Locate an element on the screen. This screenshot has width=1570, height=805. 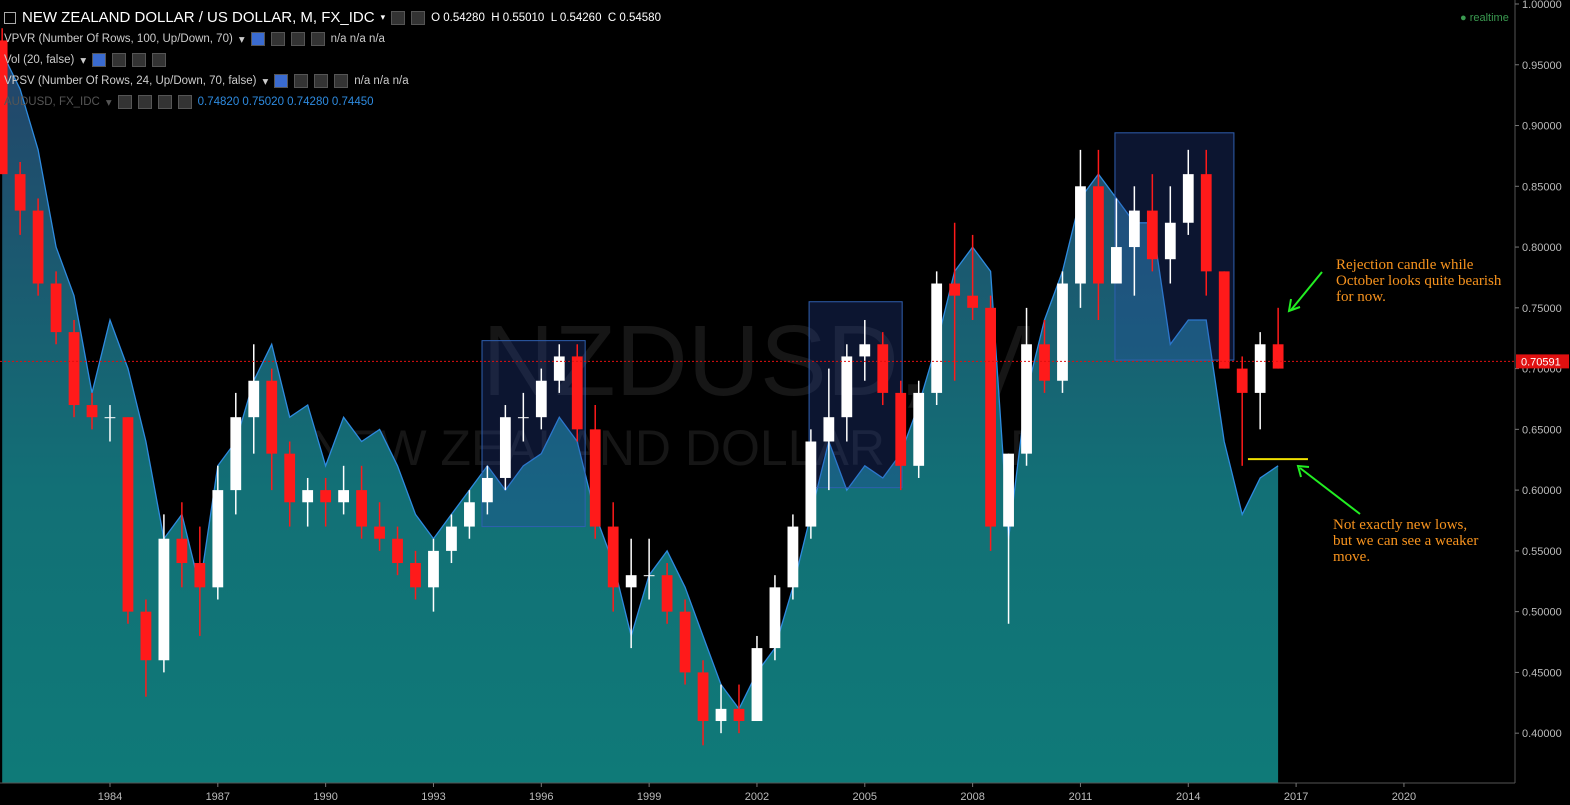
collapse-button is located at coordinates (10, 17).